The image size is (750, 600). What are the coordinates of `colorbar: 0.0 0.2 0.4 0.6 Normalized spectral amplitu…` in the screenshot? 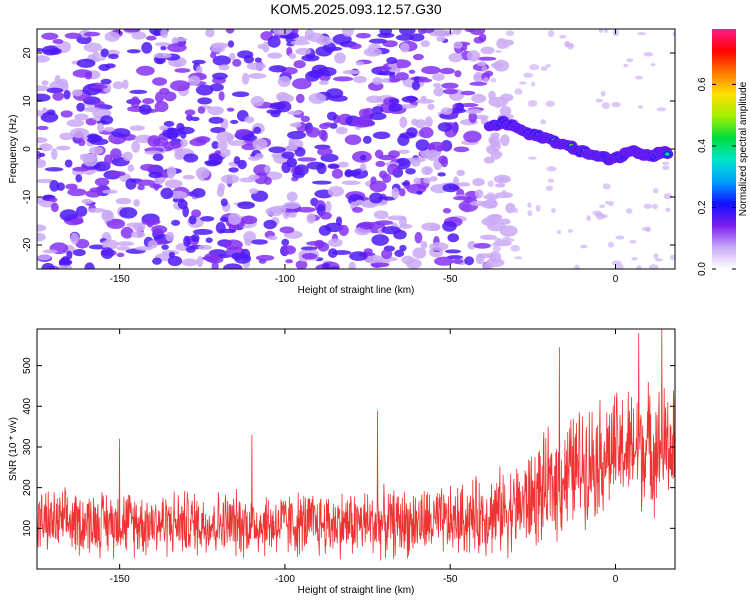 It's located at (723, 152).